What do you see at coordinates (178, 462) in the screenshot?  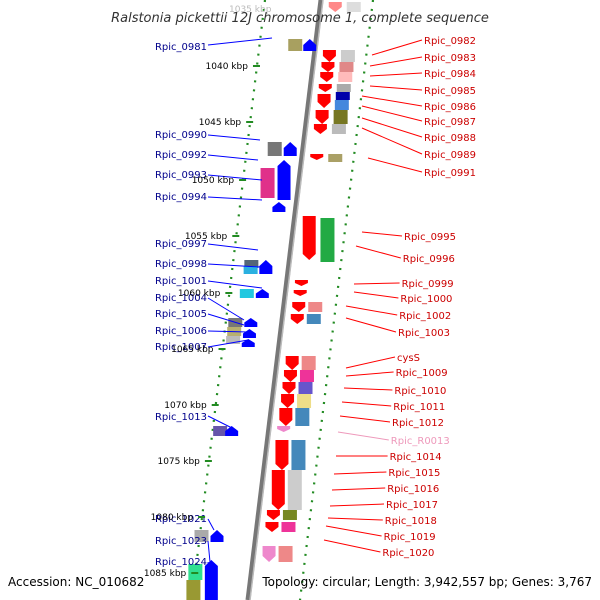 I see `kbp-tick-label: 1075 kbp` at bounding box center [178, 462].